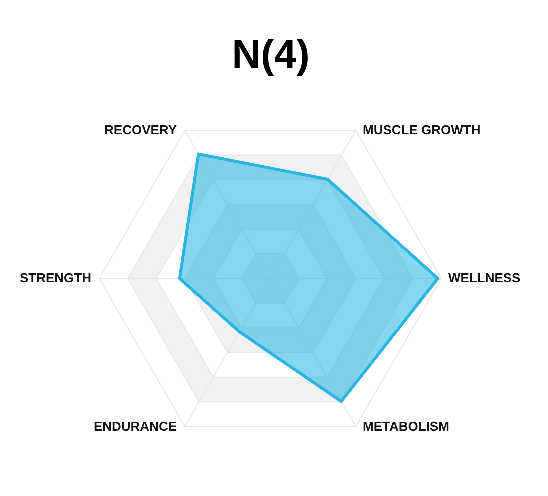  I want to click on spoke-label: RECOVERY, so click(141, 130).